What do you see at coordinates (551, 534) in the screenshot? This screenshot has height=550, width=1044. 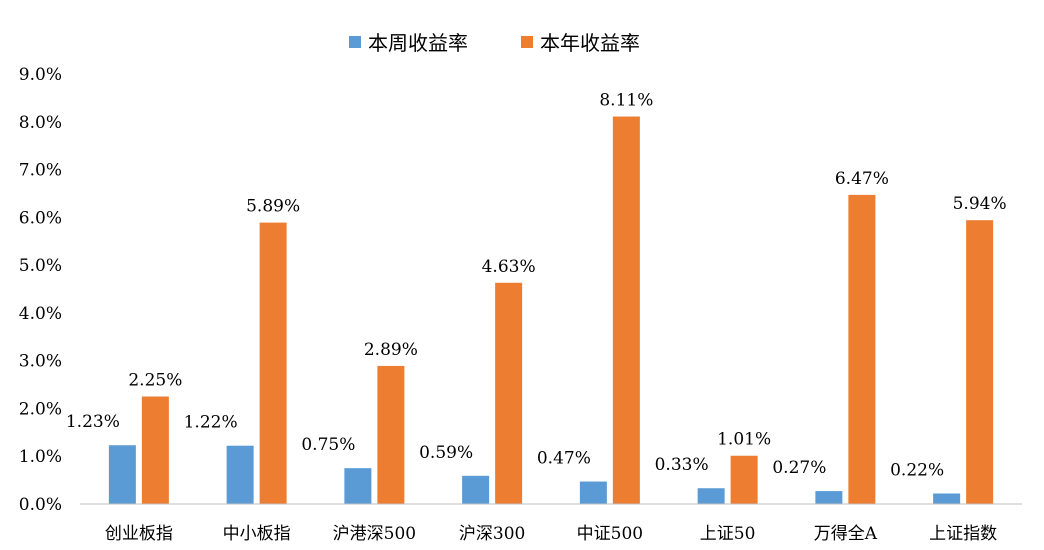 I see `x-axis: 创业板指 中小板指 沪港深500 沪深300 中证500 上证50 万得全A 上证指数` at bounding box center [551, 534].